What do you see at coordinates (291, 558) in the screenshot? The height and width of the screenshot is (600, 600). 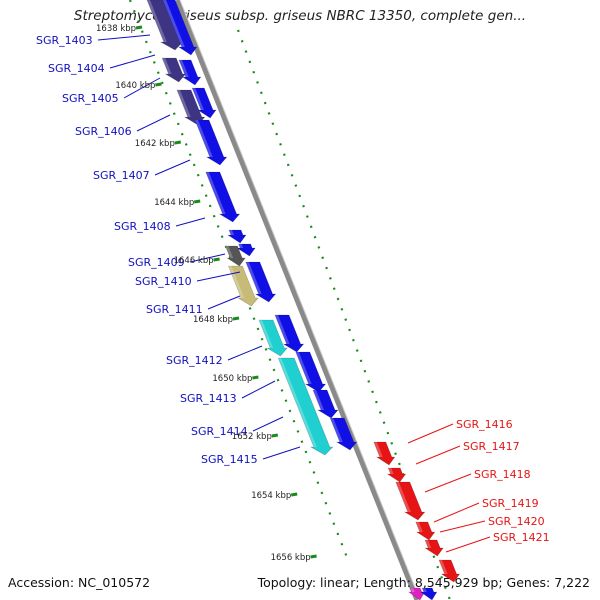 I see `kbp-tick-label: 1656 kbp` at bounding box center [291, 558].